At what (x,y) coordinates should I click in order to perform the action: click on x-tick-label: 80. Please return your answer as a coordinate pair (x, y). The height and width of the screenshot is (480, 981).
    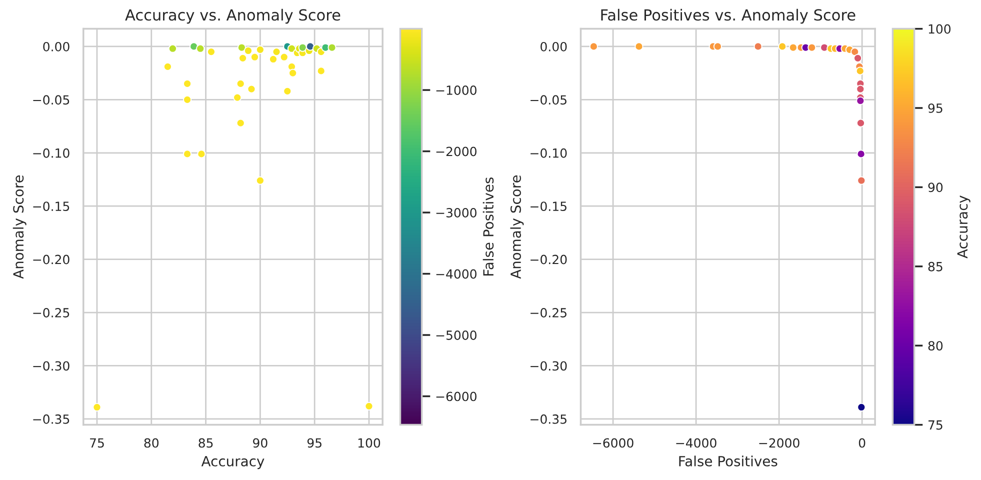
    Looking at the image, I should click on (151, 443).